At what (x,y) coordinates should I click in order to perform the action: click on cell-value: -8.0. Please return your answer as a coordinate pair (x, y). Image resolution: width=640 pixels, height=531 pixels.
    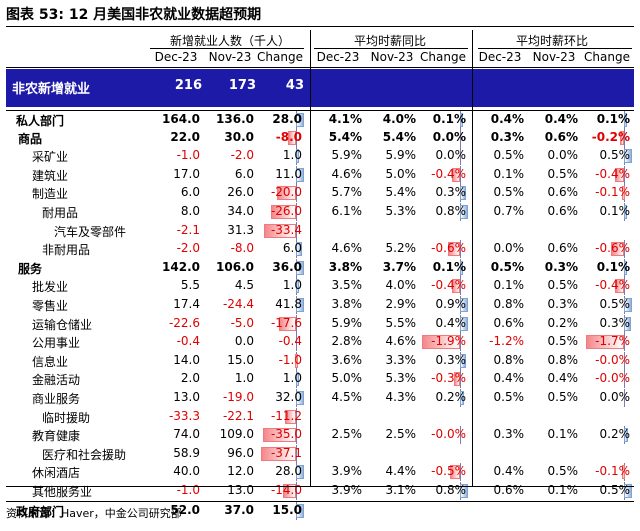
    Looking at the image, I should click on (288, 136).